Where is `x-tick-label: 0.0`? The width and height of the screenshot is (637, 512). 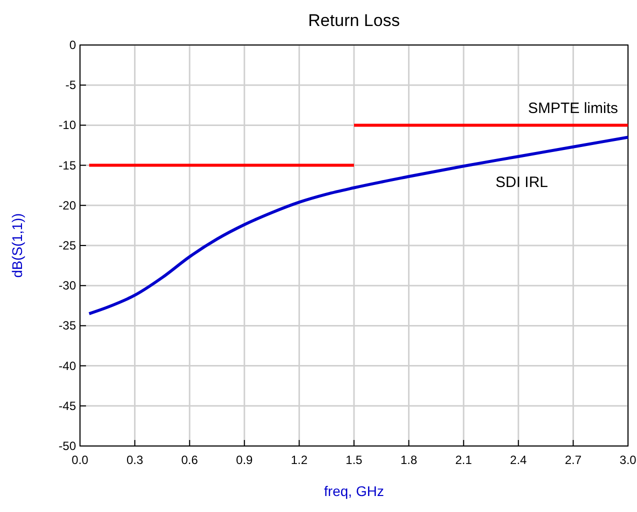 x-tick-label: 0.0 is located at coordinates (80, 460).